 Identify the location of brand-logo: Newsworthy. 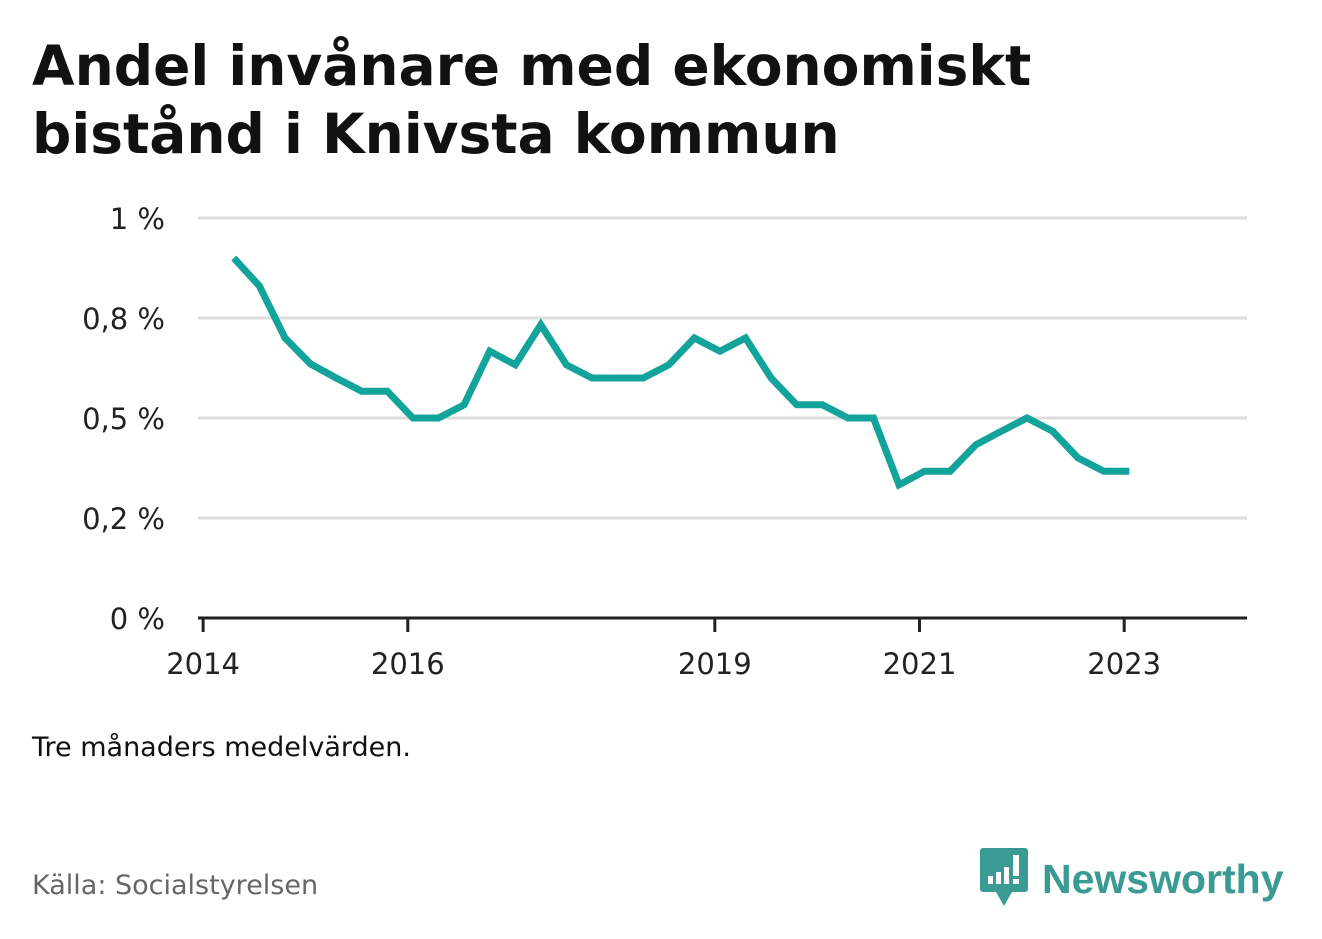
(1132, 879).